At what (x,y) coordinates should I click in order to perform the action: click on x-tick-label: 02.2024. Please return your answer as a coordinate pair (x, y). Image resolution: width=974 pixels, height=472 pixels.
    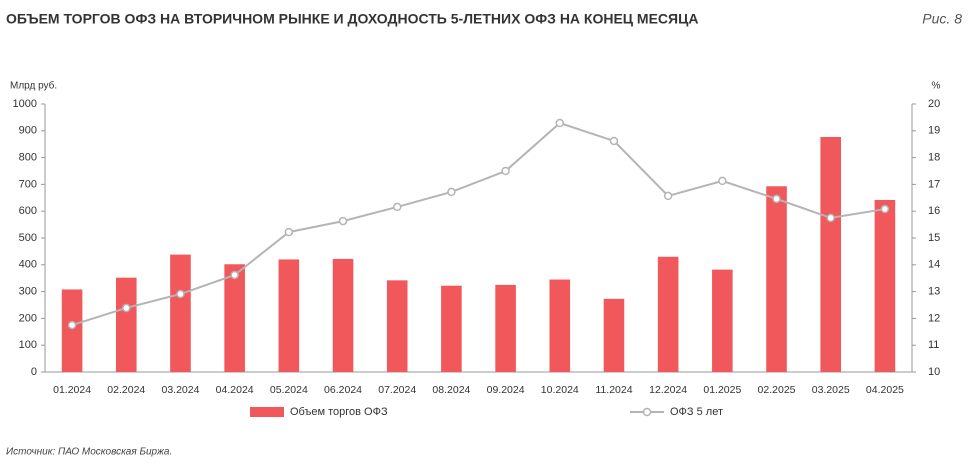
    Looking at the image, I should click on (126, 390).